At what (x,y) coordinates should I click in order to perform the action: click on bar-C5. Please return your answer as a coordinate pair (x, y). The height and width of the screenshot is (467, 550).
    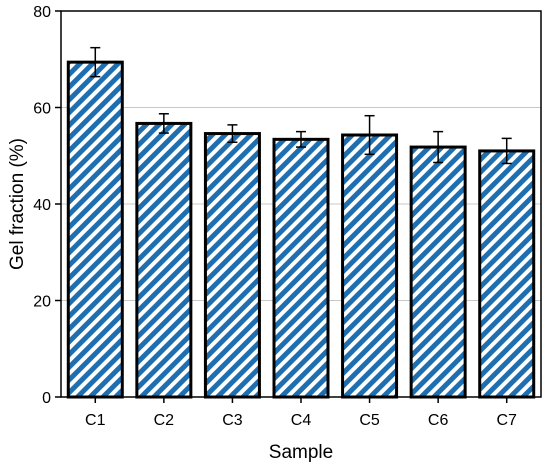
    Looking at the image, I should click on (370, 266).